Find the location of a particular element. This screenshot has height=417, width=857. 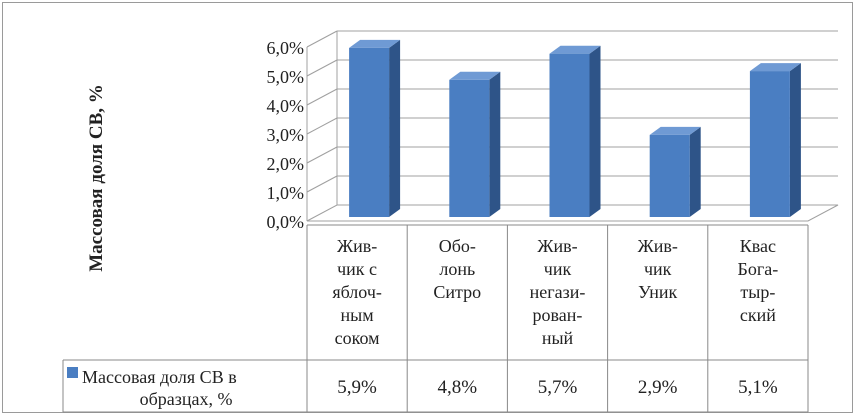

category-label: Ситро is located at coordinates (457, 292).